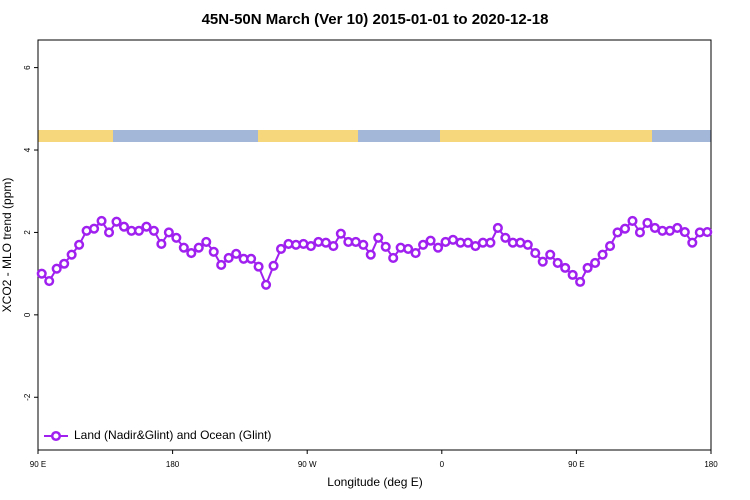  I want to click on y-axis-label: XCO2 - MLO trend (ppm), so click(7, 245).